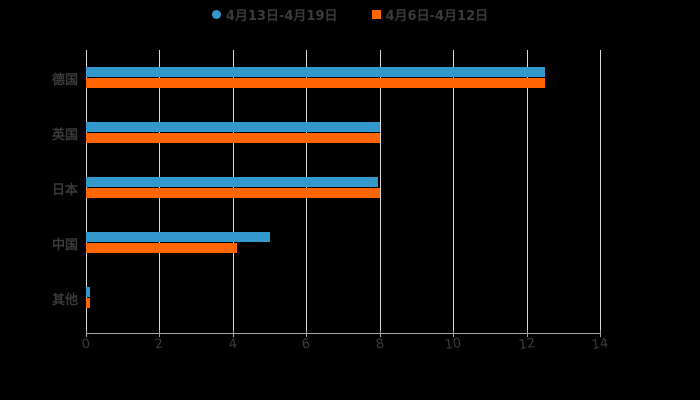  Describe the element at coordinates (343, 333) in the screenshot. I see `x-axis-line` at that location.